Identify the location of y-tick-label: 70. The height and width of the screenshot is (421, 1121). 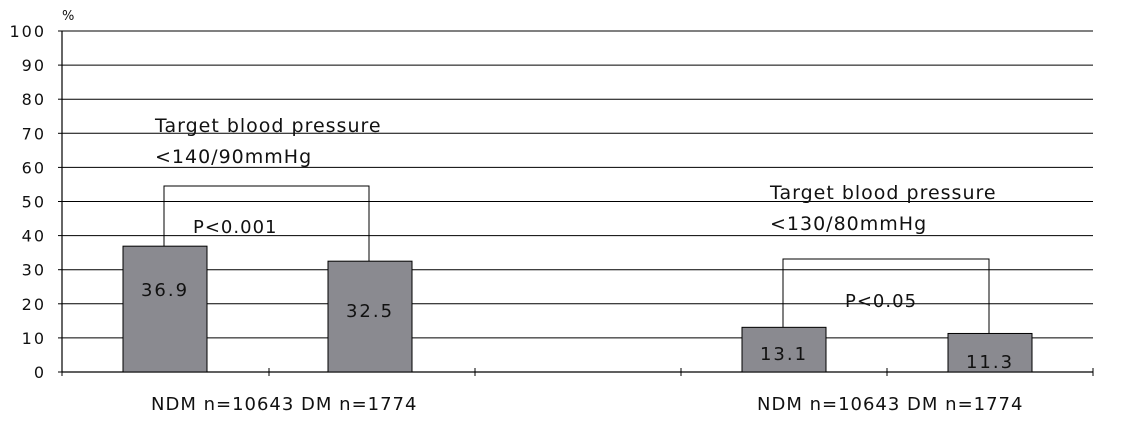
(34, 133).